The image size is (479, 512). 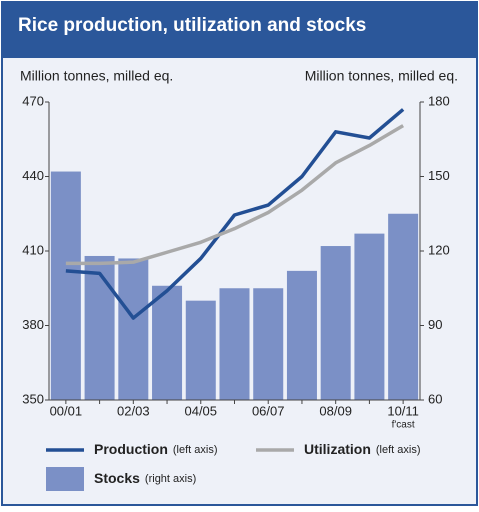 I want to click on legend-label: Utilization (left axis), so click(x=362, y=449).